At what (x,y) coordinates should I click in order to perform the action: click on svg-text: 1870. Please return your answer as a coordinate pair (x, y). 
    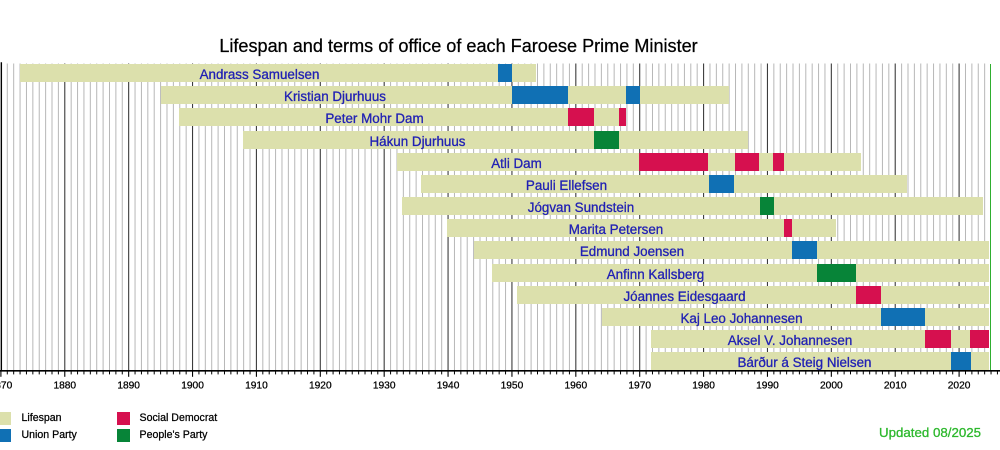
    Looking at the image, I should click on (6, 386).